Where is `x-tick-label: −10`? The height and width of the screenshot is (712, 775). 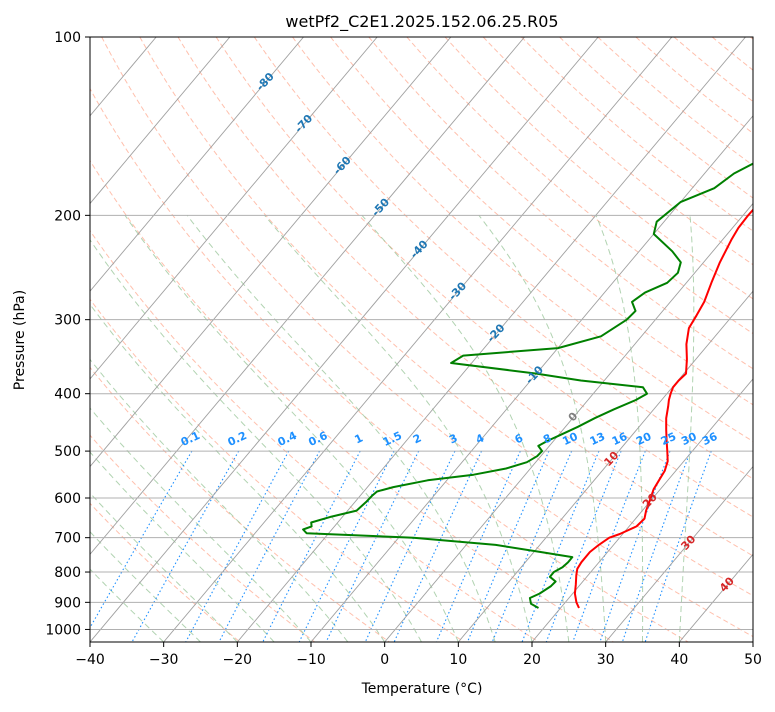 x-tick-label: −10 is located at coordinates (311, 660).